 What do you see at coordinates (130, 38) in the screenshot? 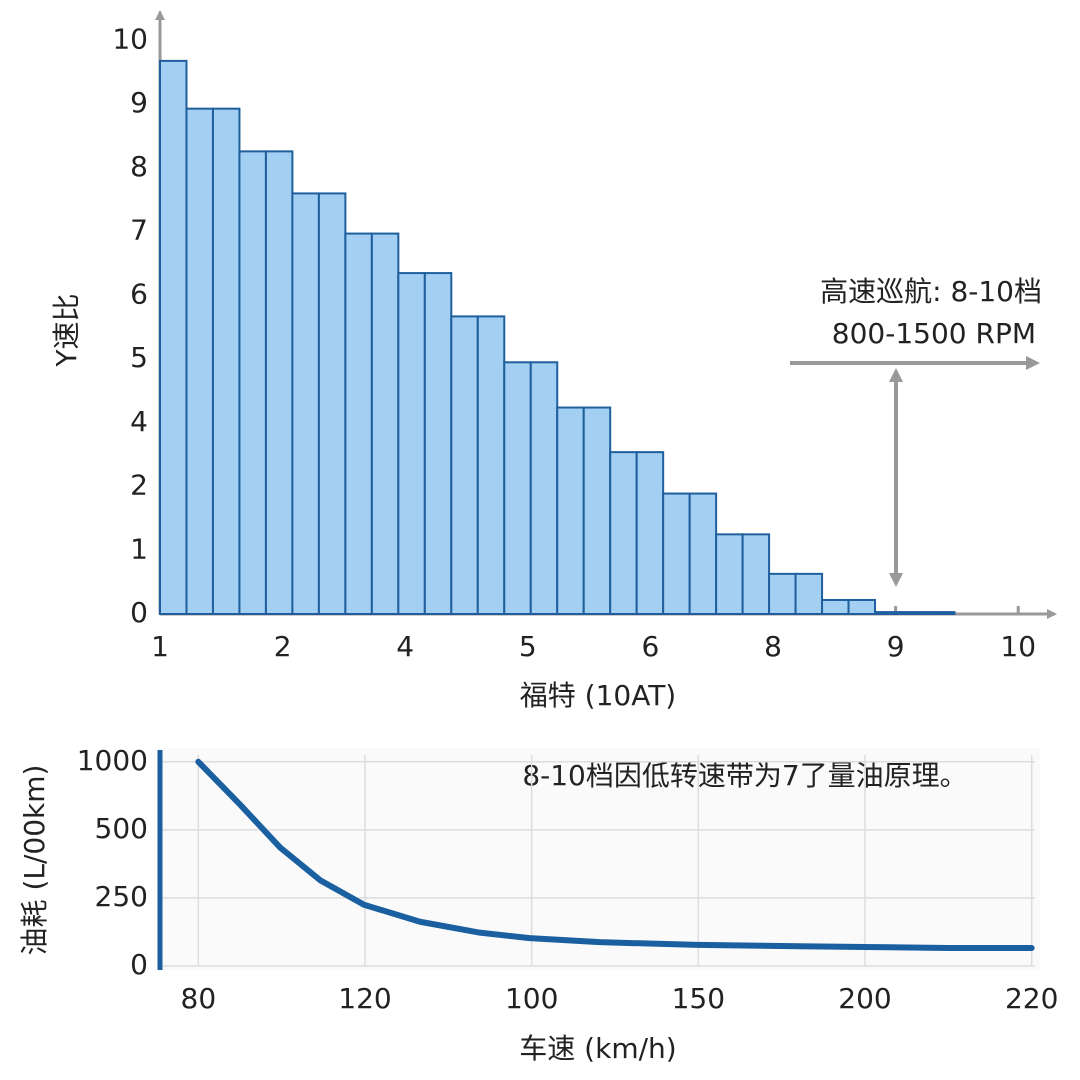
I see `y-tick-label: 10` at bounding box center [130, 38].